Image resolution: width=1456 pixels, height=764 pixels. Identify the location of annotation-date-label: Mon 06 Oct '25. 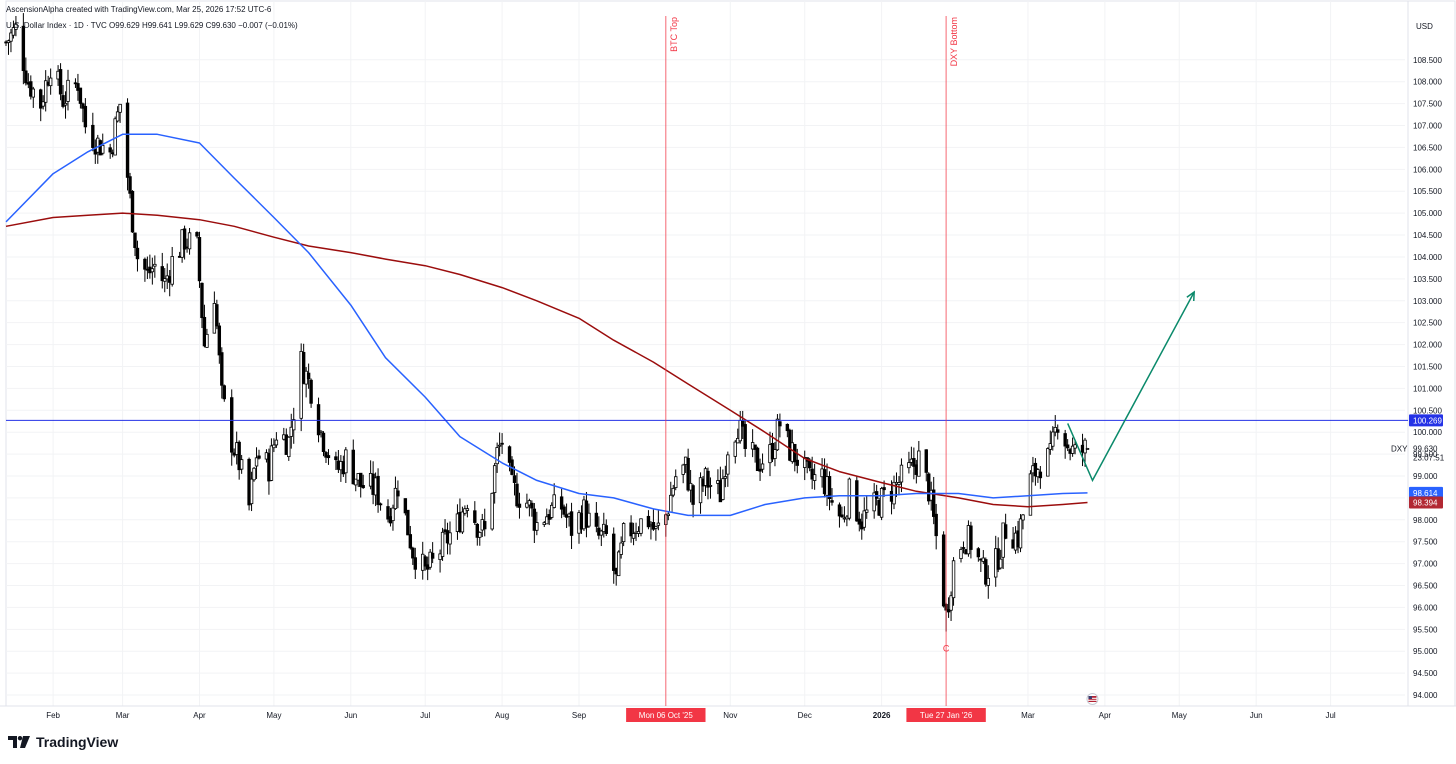
(666, 715).